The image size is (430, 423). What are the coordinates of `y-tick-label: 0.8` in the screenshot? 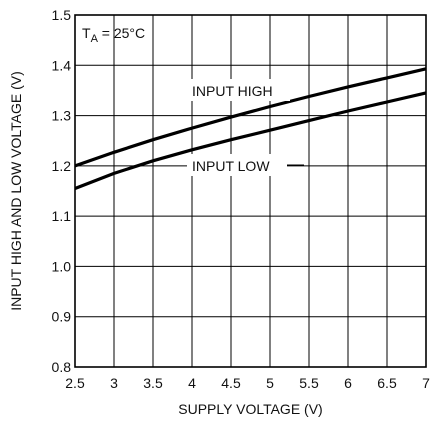 It's located at (62, 367).